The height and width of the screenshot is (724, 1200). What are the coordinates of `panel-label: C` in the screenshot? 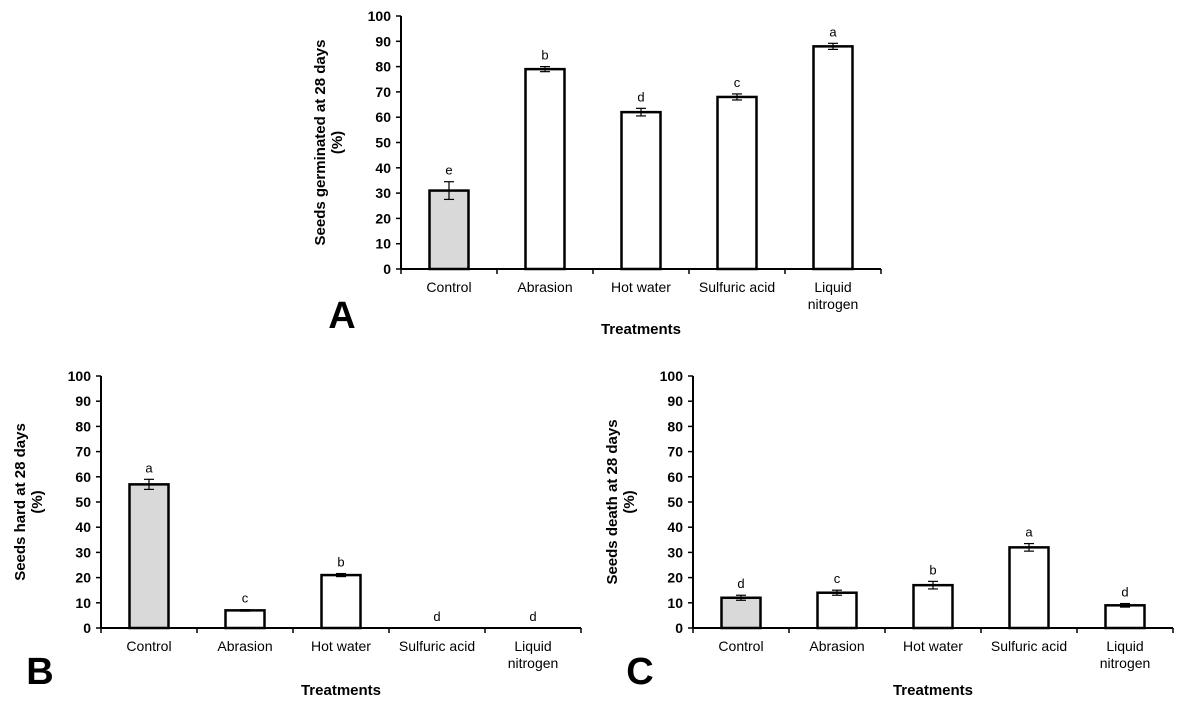 It's located at (639, 672).